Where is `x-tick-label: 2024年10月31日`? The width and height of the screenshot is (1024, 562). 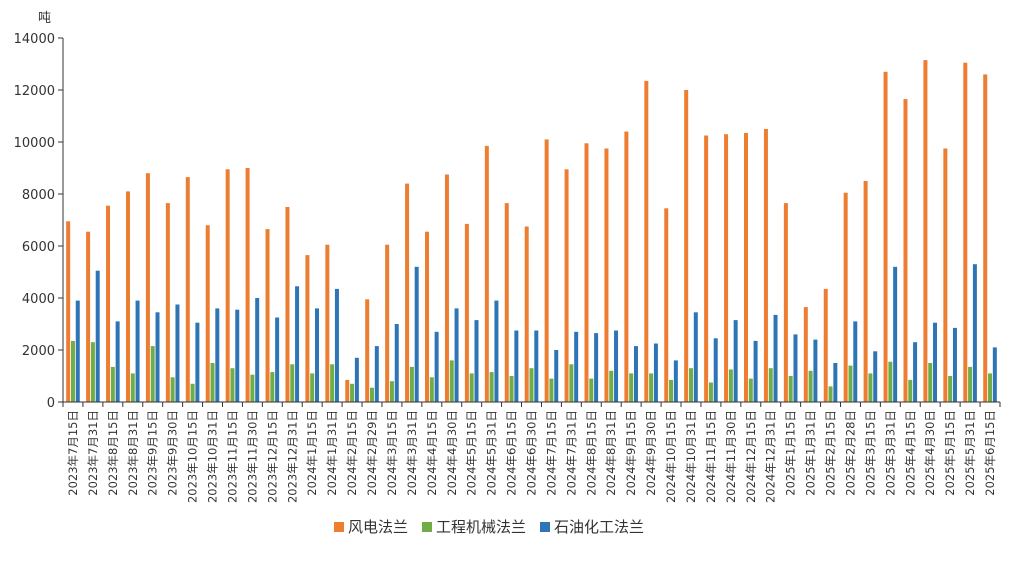
x-tick-label: 2024年10月31日 is located at coordinates (691, 456).